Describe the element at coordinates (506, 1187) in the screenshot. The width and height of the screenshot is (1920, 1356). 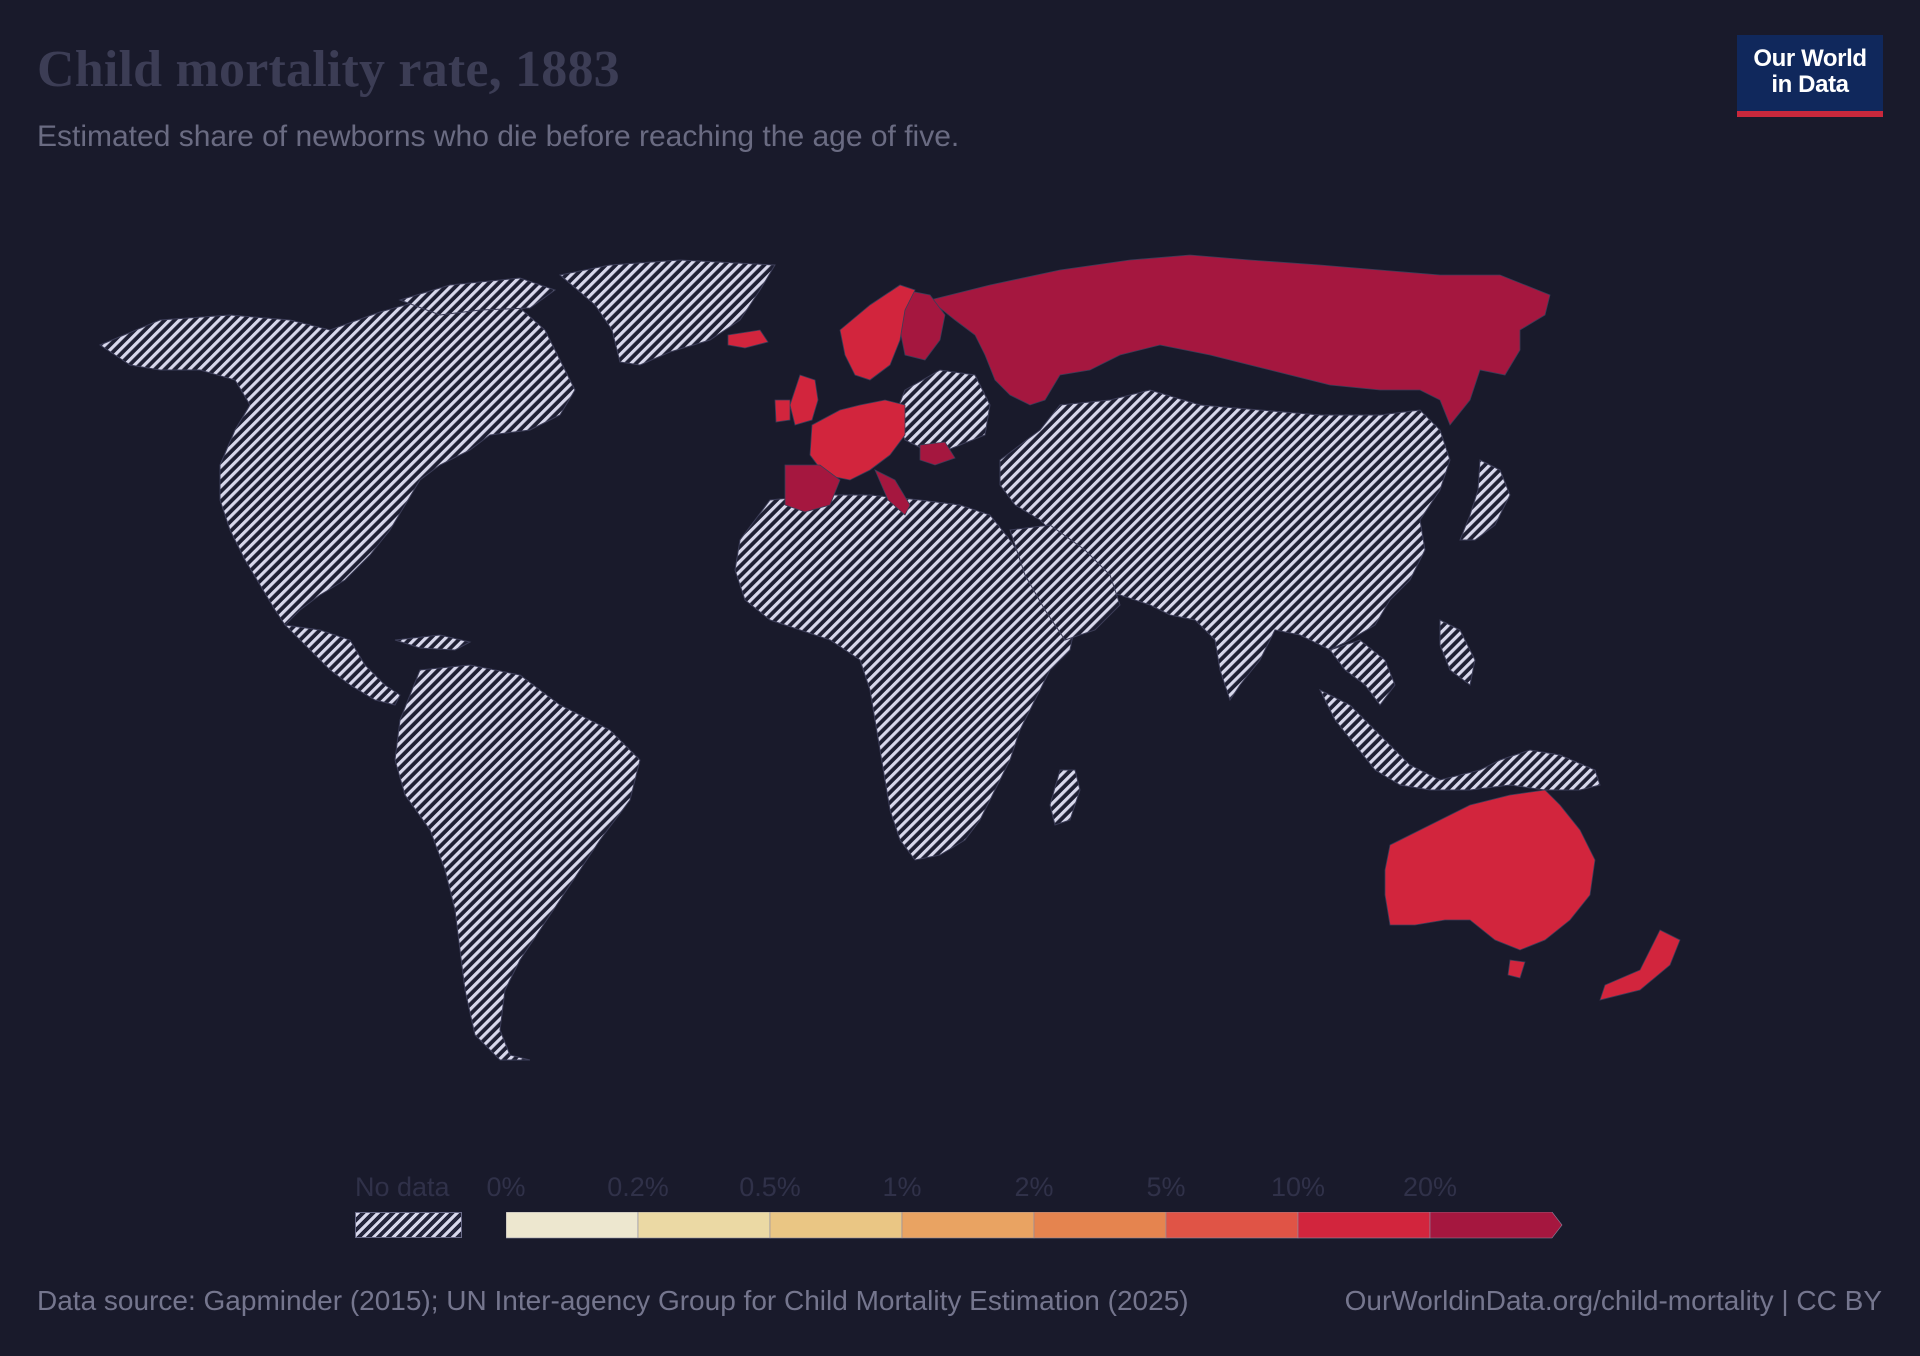
I see `legend-tick-label: 0%` at that location.